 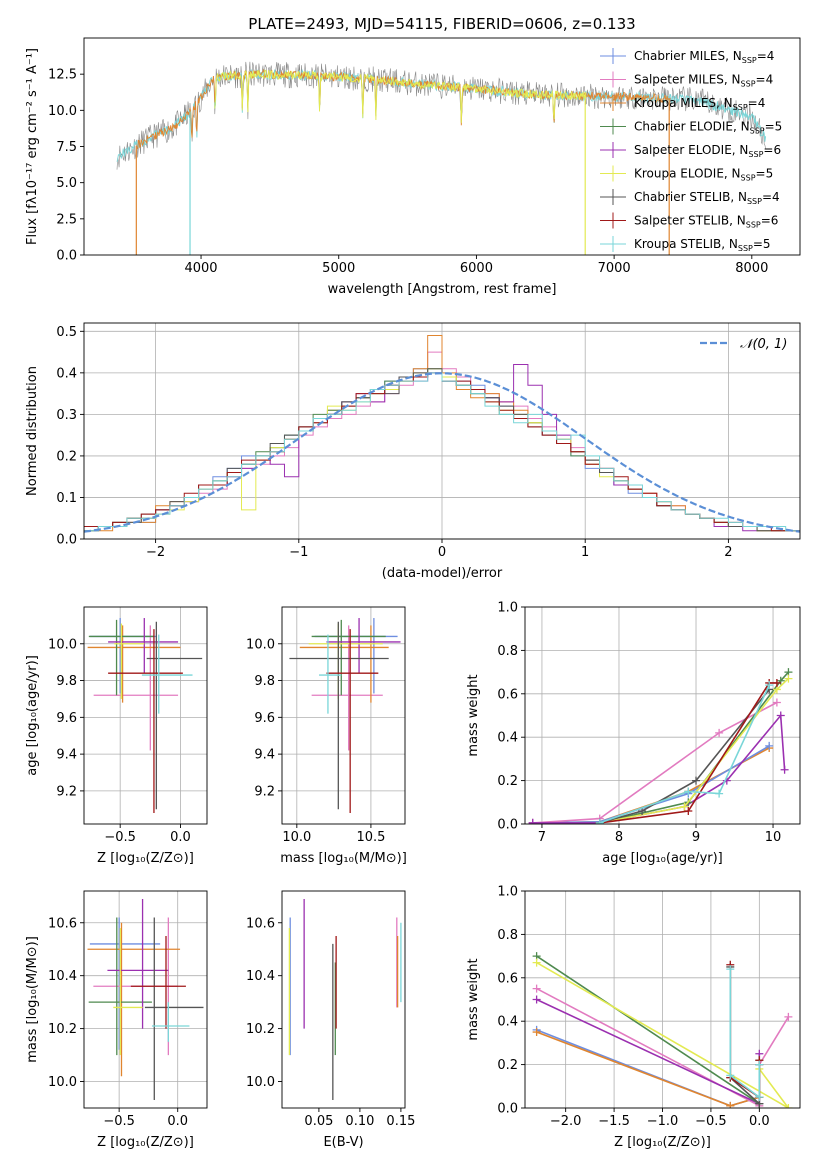 I want to click on spectrum-ytick-label: 2.5, so click(x=66, y=219).